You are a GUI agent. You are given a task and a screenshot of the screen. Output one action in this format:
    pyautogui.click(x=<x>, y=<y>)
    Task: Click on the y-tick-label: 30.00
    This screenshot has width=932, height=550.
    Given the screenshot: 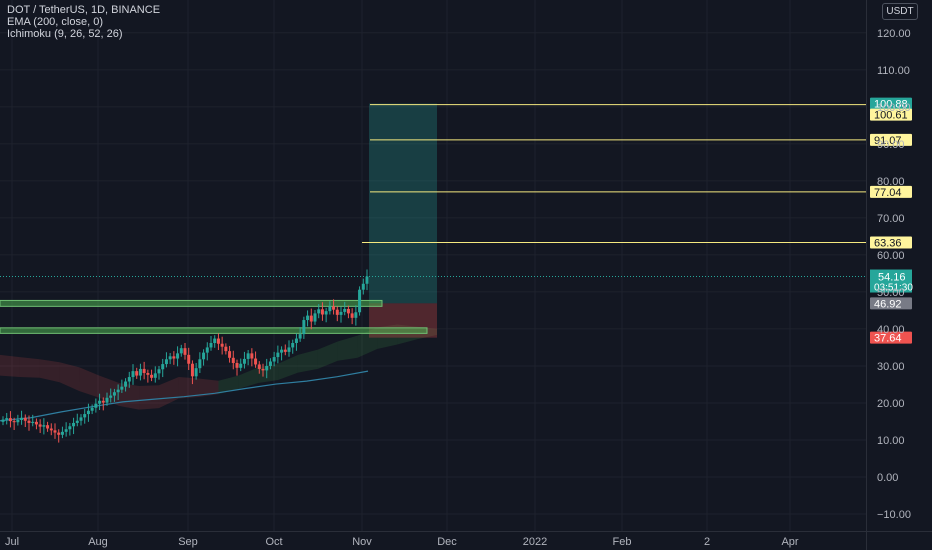 What is the action you would take?
    pyautogui.click(x=891, y=367)
    